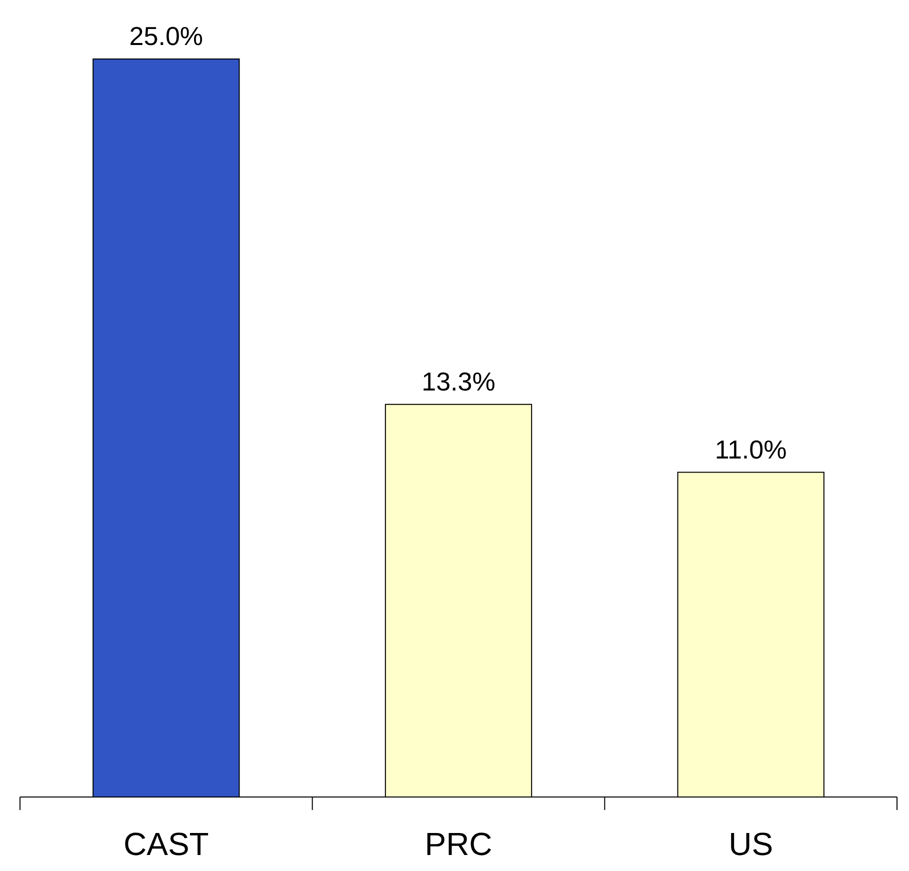 This screenshot has height=871, width=909. Describe the element at coordinates (166, 36) in the screenshot. I see `data-label: 25.0%` at that location.